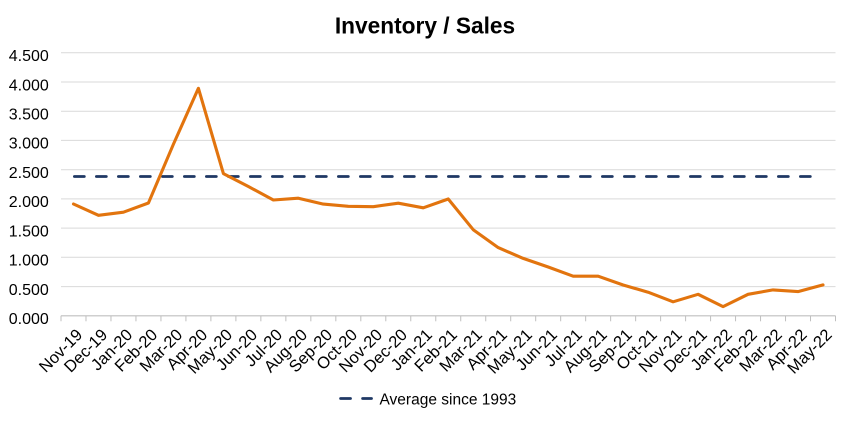  I want to click on svg-text: 1.500, so click(29, 231).